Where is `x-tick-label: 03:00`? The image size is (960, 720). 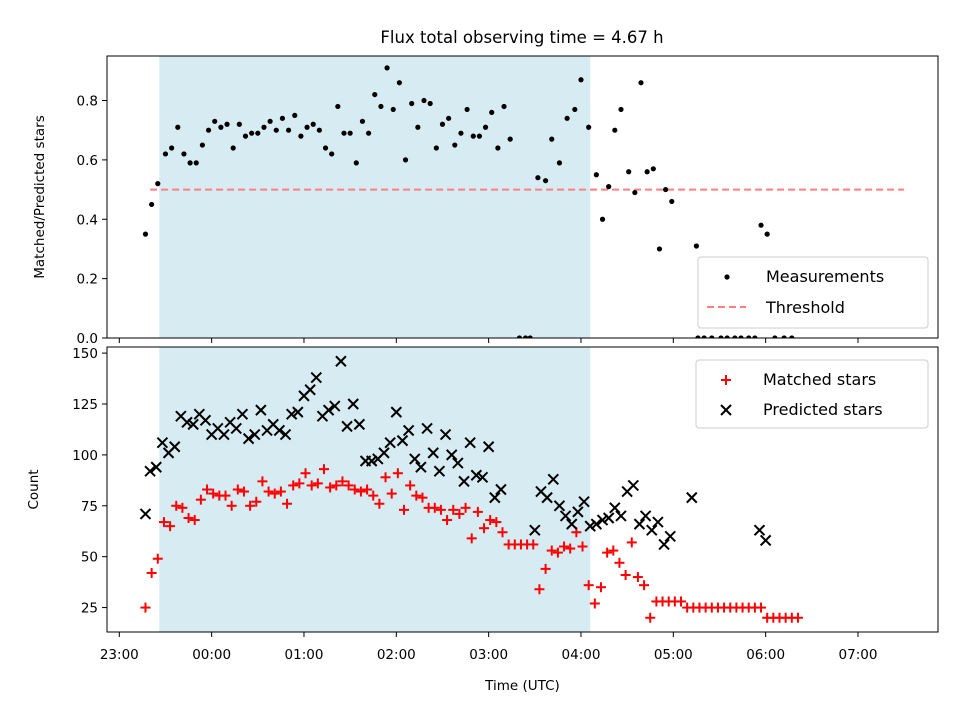
x-tick-label: 03:00 is located at coordinates (488, 655).